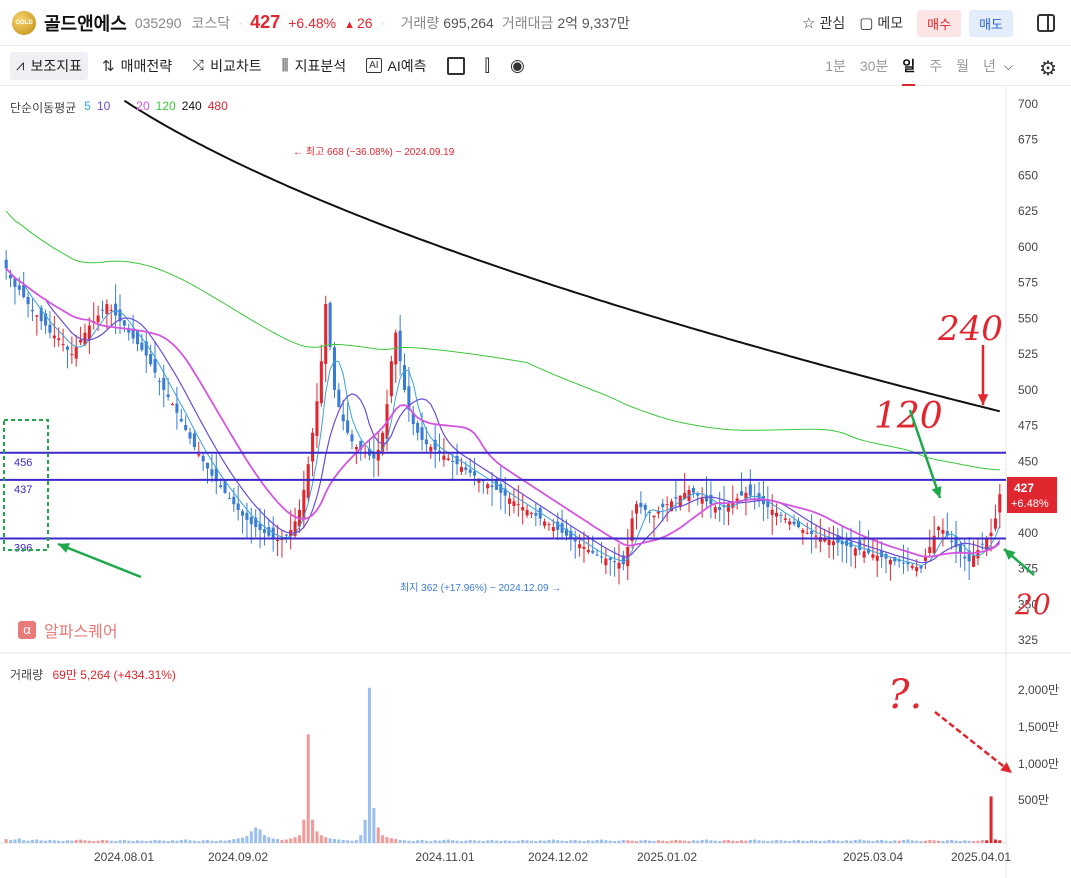 The image size is (1071, 878). I want to click on period-tab: 일, so click(909, 66).